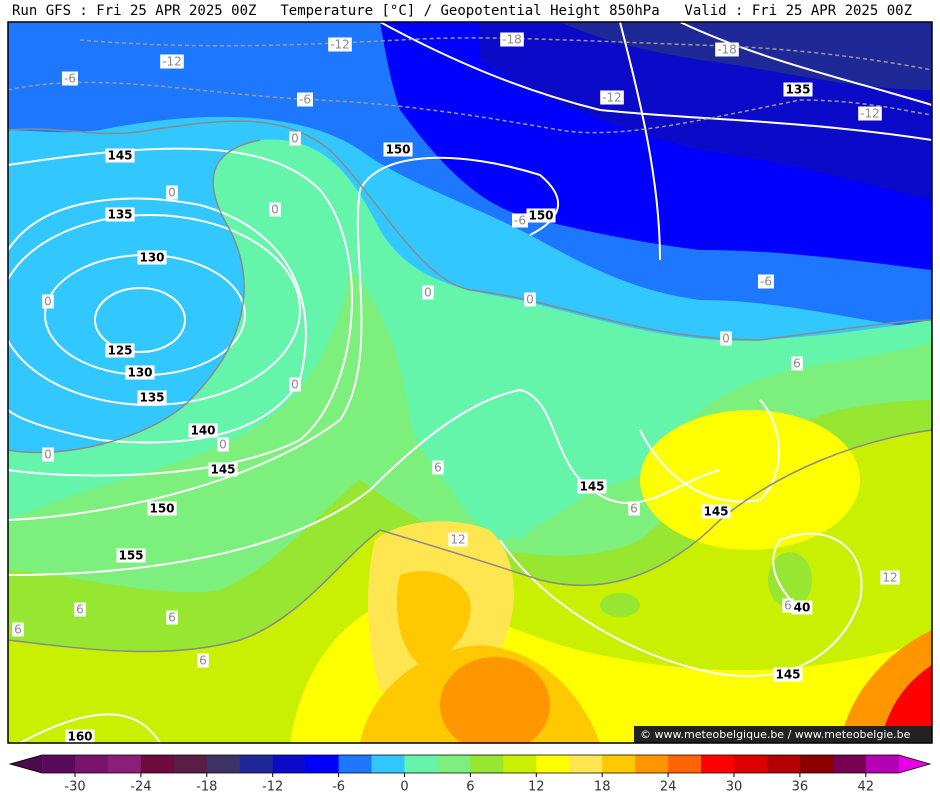  I want to click on run-label: Run GFS : Fri 25 APR 2025 00Z, so click(134, 11).